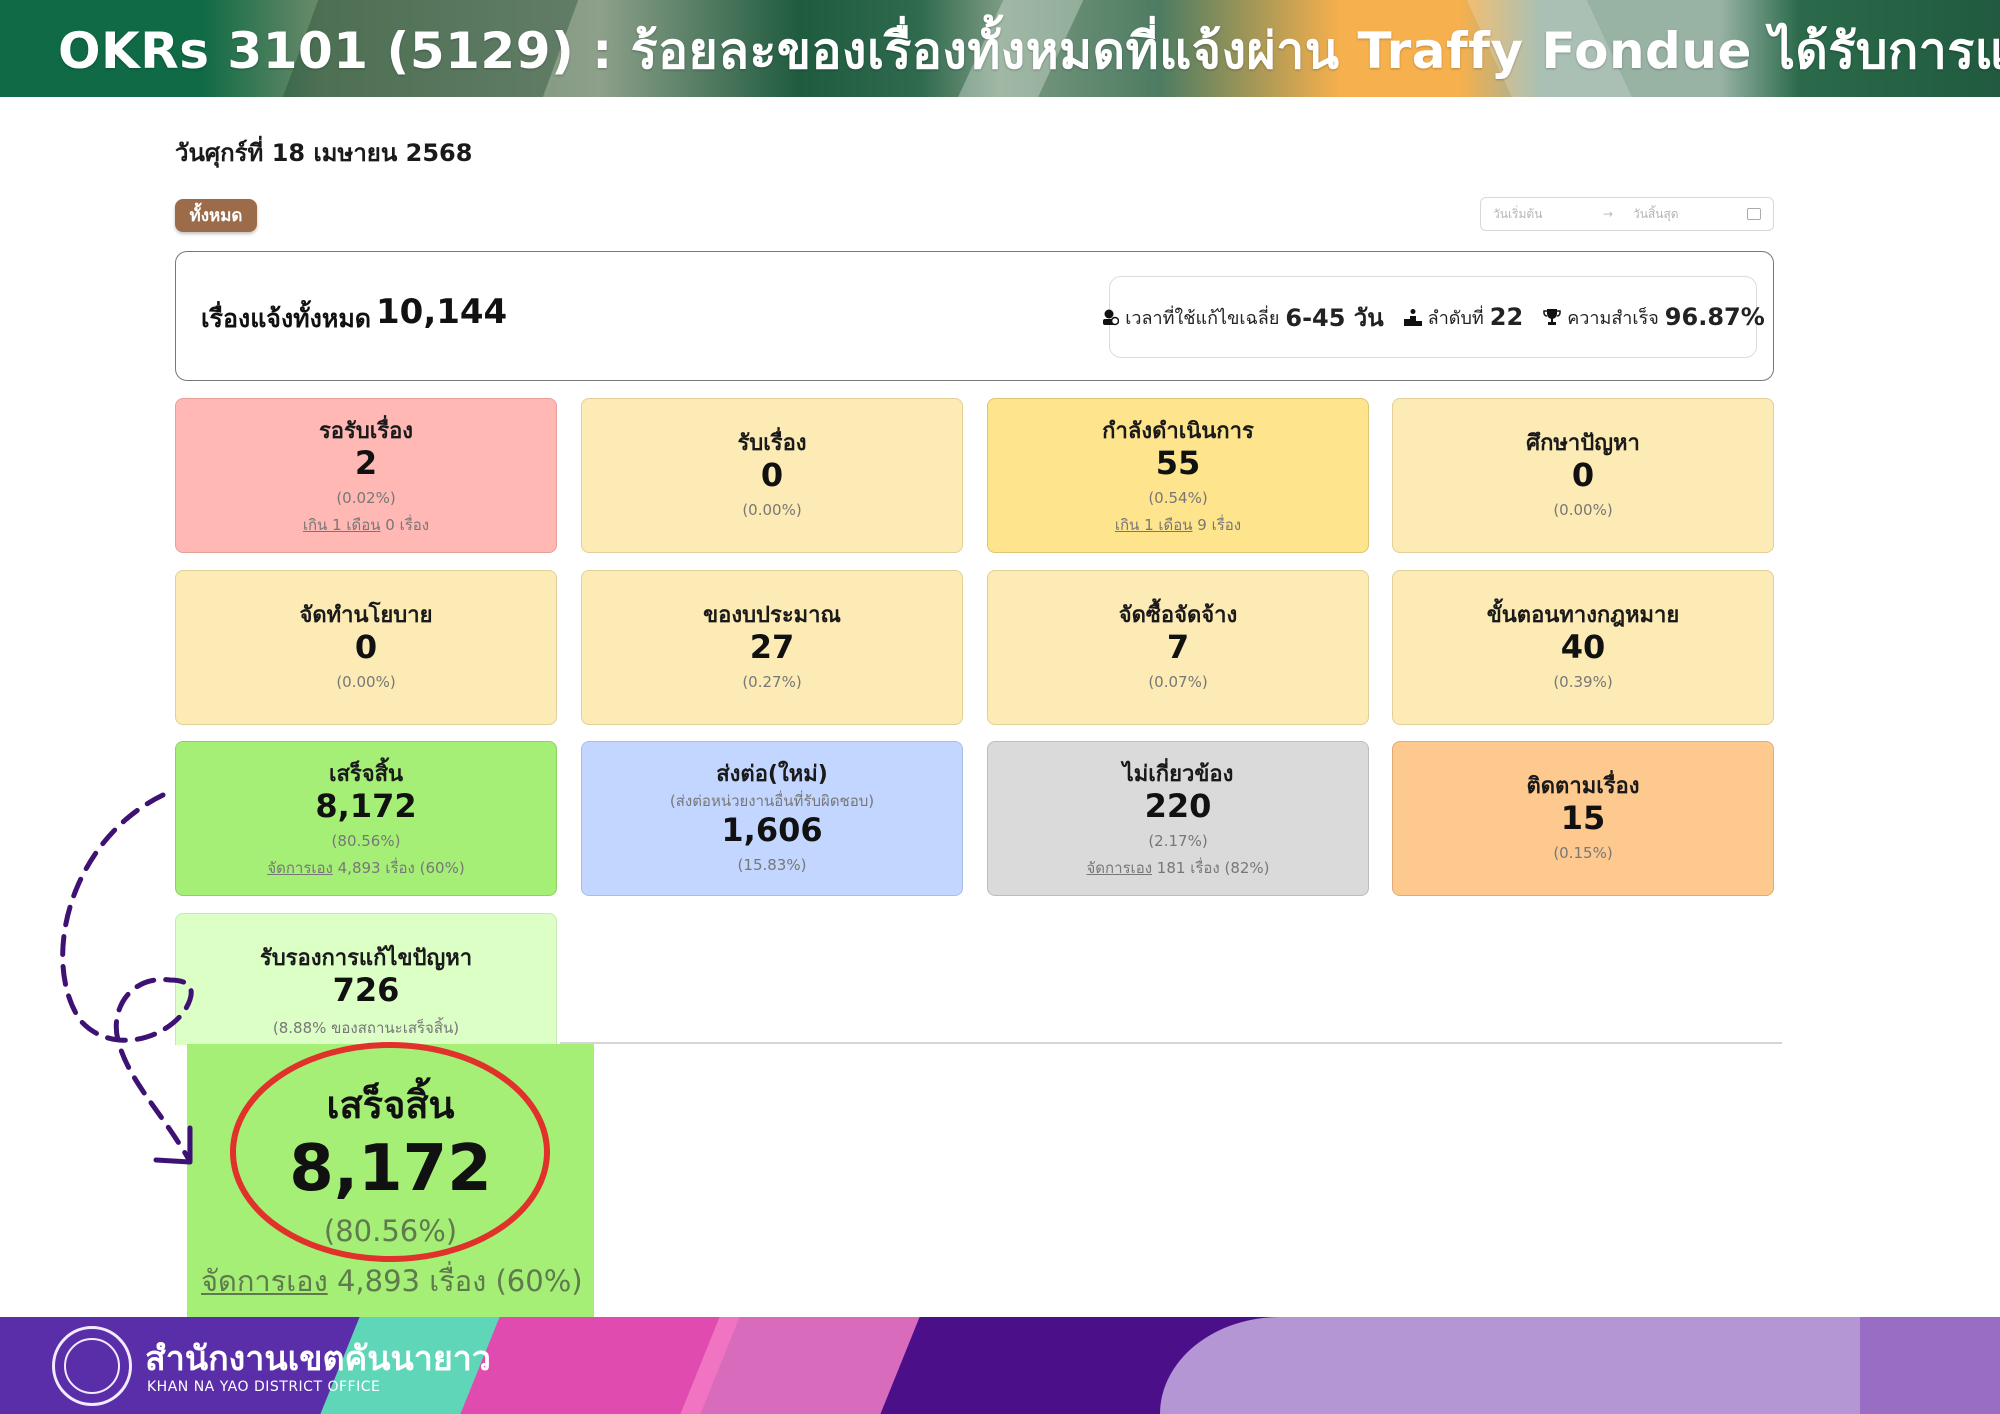  I want to click on card-percent: (15.83%), so click(772, 865).